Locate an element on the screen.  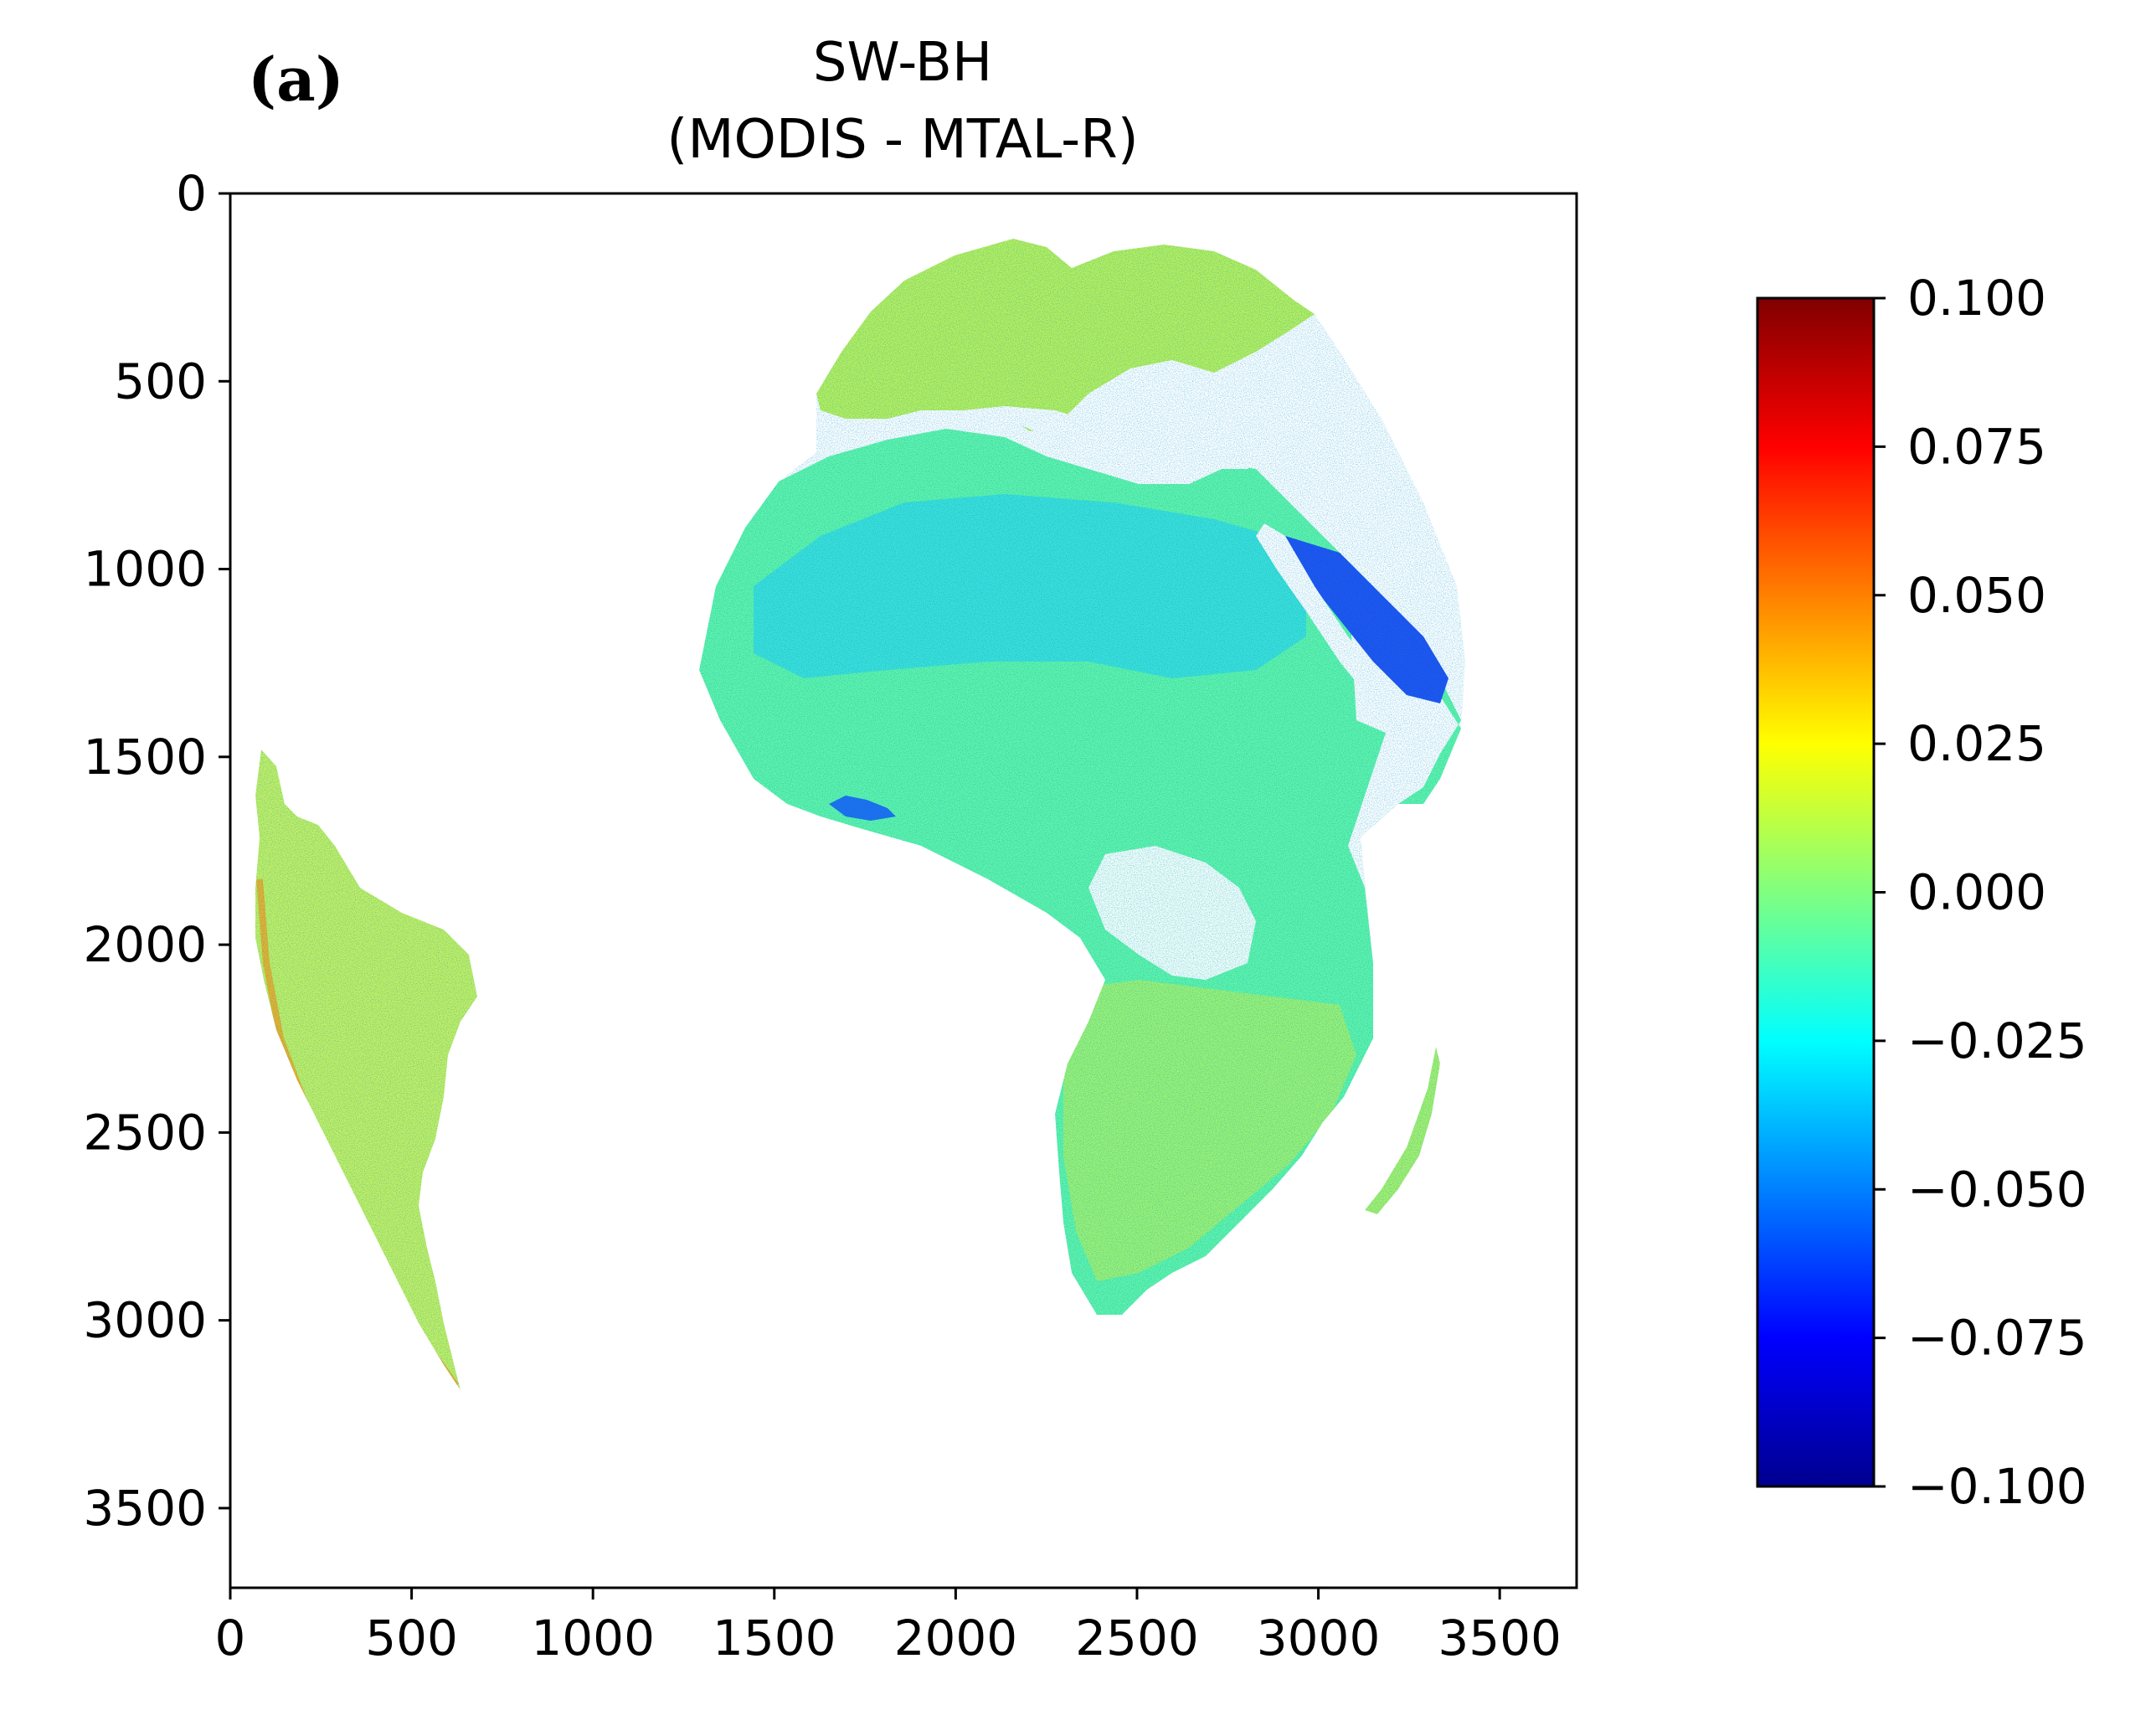
panel-label: (a) is located at coordinates (296, 79).